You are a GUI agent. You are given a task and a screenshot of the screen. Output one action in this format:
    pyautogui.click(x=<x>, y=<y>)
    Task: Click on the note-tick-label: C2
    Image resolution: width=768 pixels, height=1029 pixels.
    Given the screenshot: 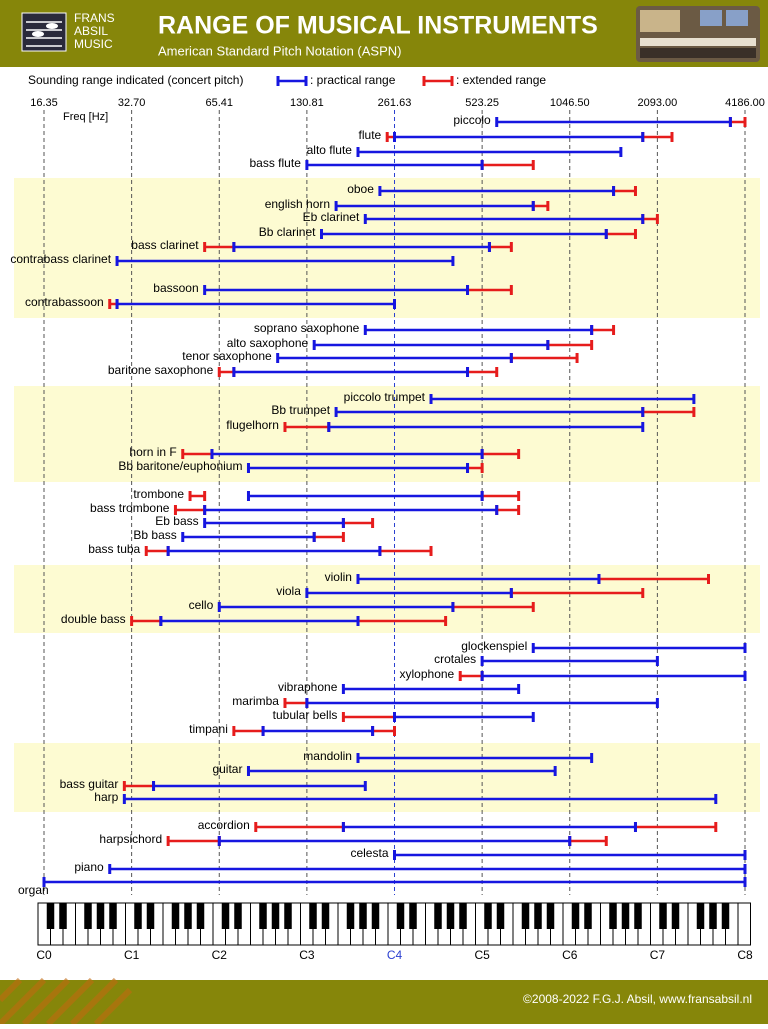 What is the action you would take?
    pyautogui.click(x=220, y=955)
    